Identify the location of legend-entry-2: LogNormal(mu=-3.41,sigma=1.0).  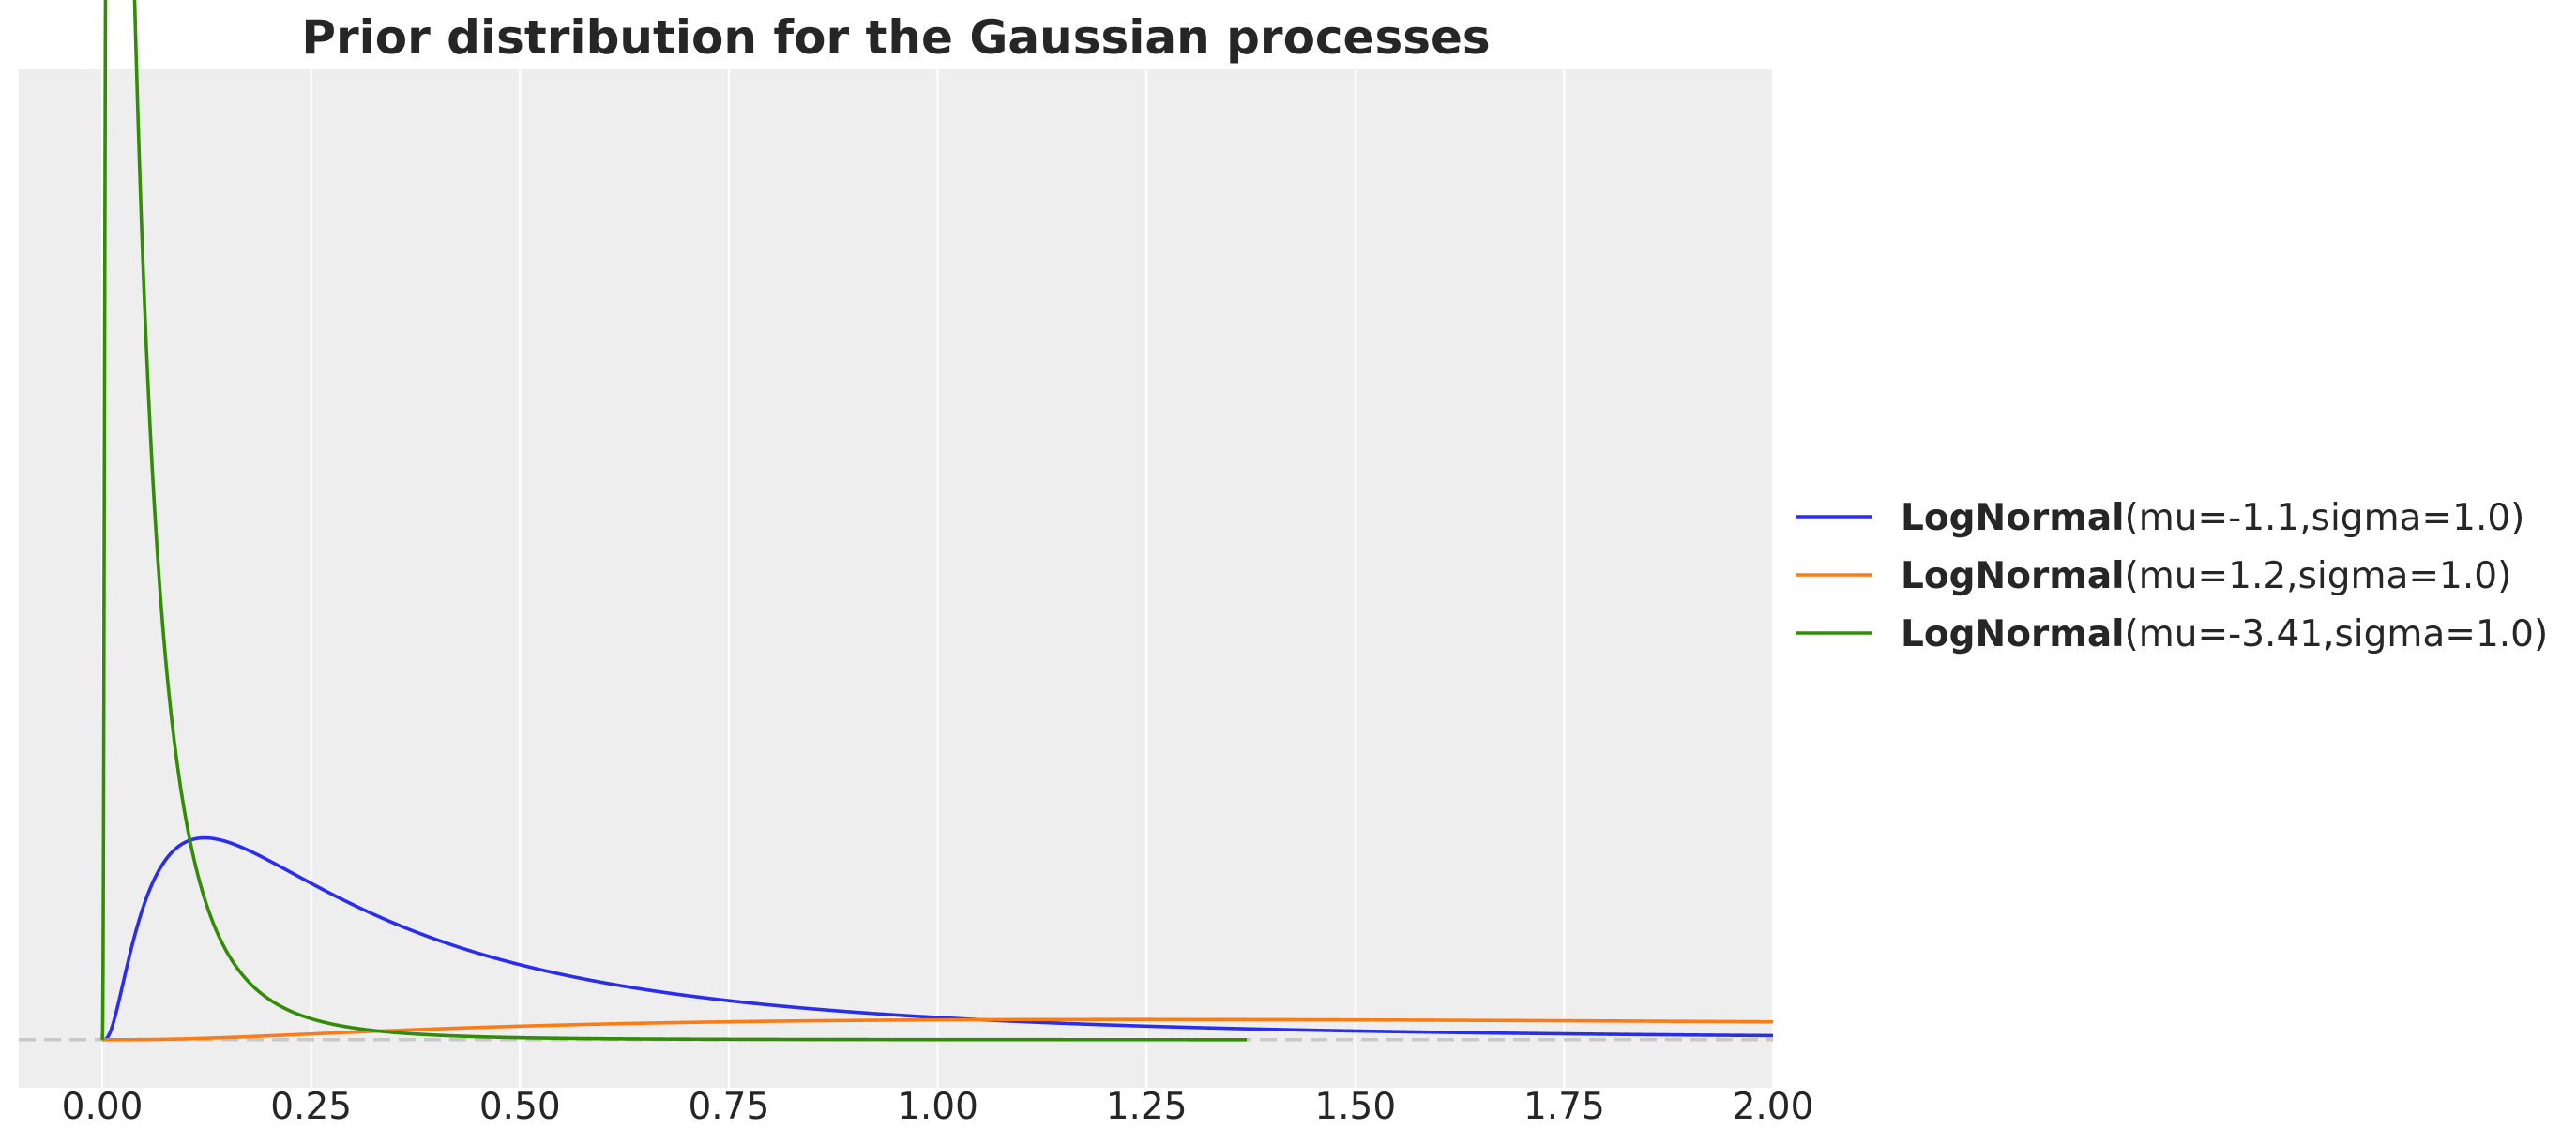
(2224, 634).